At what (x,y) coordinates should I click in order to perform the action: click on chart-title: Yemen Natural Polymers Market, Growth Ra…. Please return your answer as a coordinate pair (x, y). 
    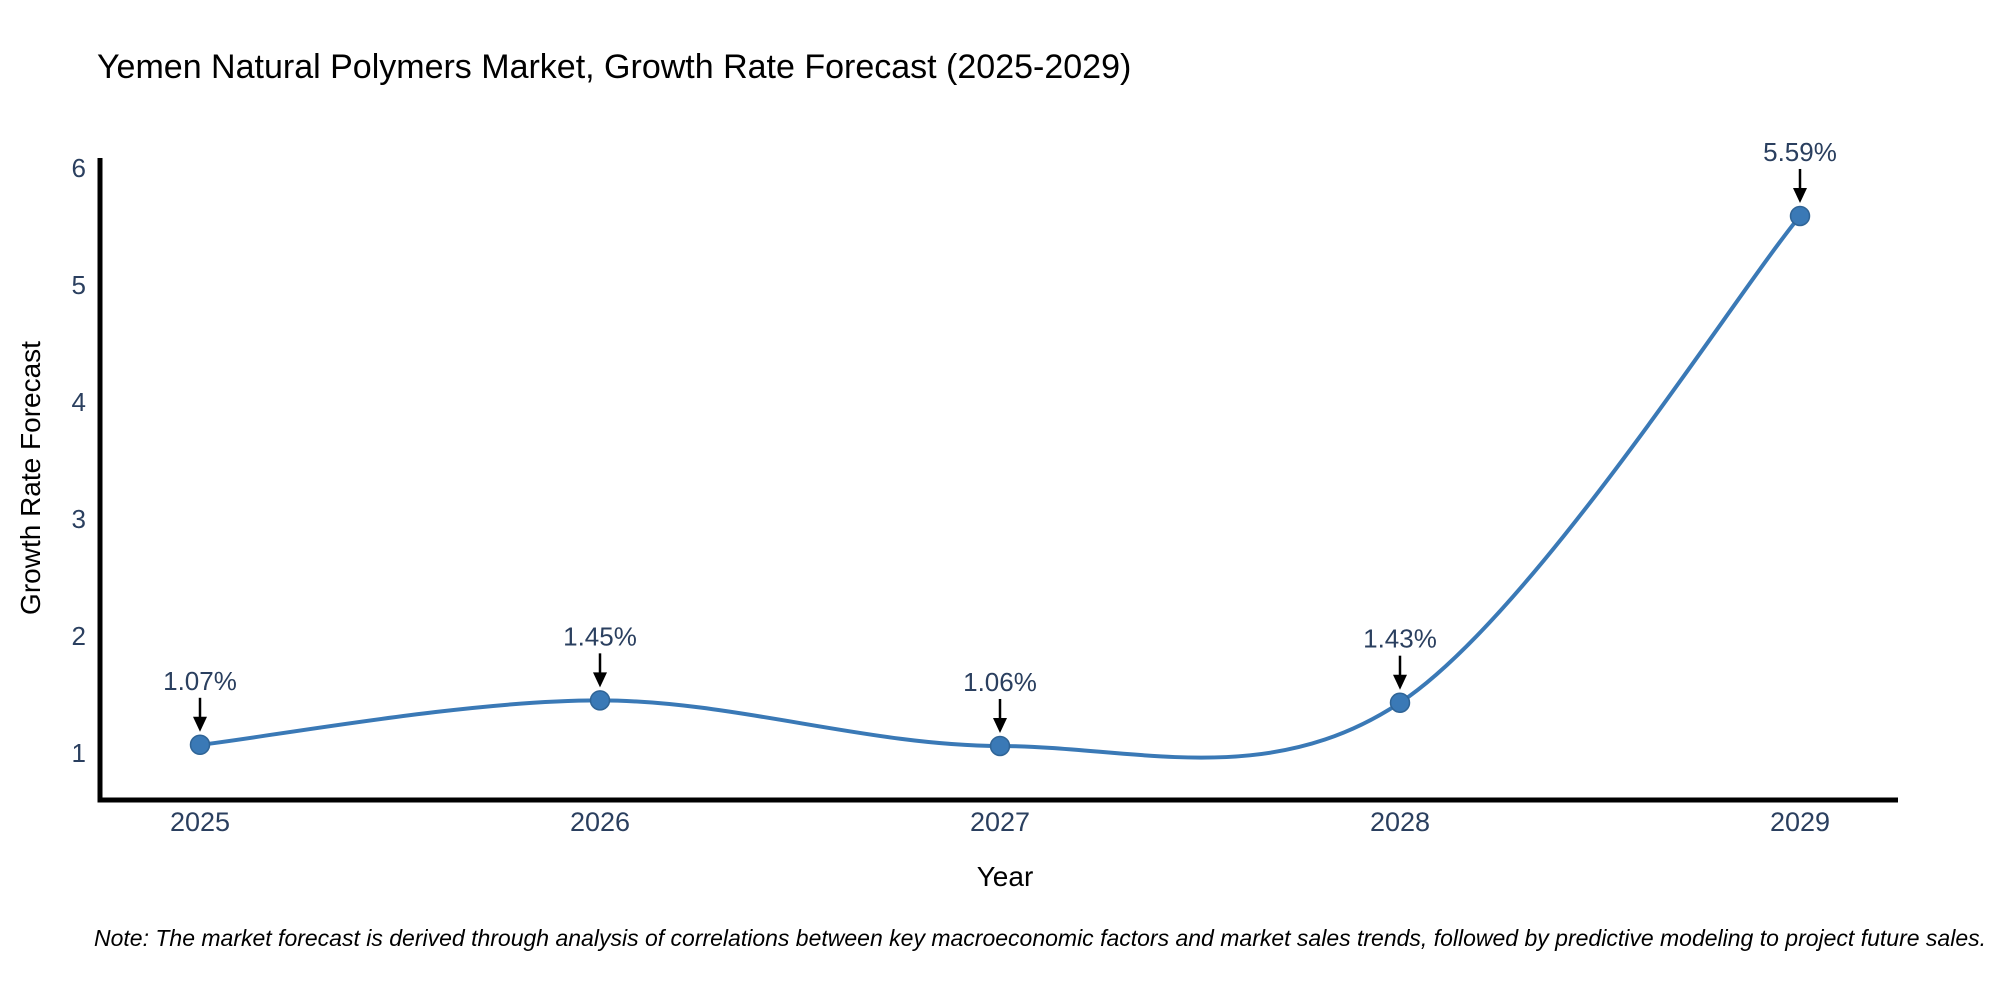
    Looking at the image, I should click on (614, 67).